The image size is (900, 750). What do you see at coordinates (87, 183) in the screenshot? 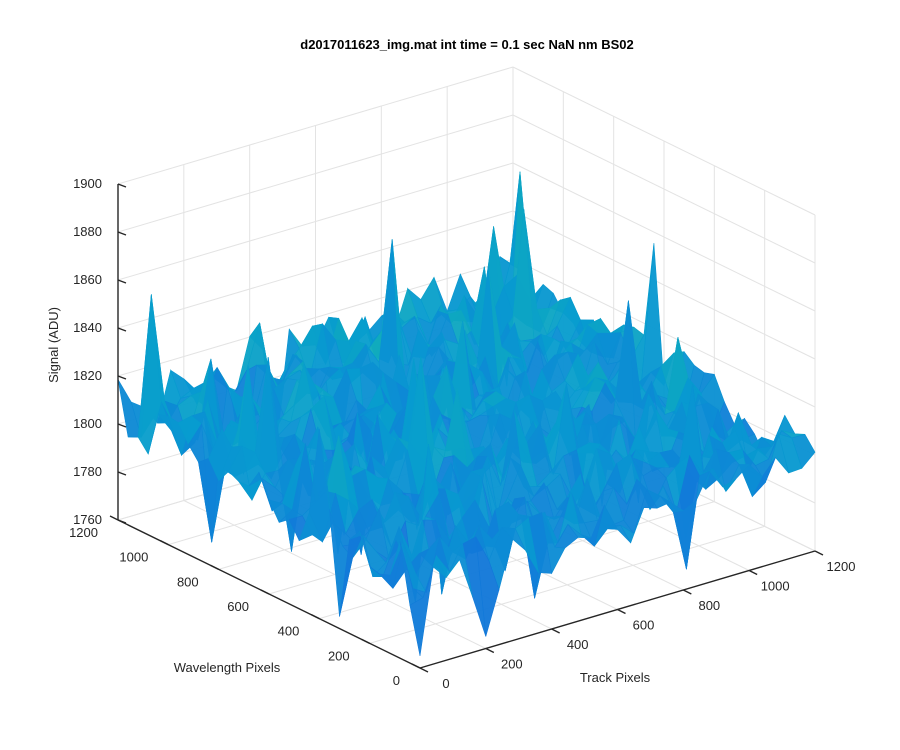
I see `z-tick-label: 1900` at bounding box center [87, 183].